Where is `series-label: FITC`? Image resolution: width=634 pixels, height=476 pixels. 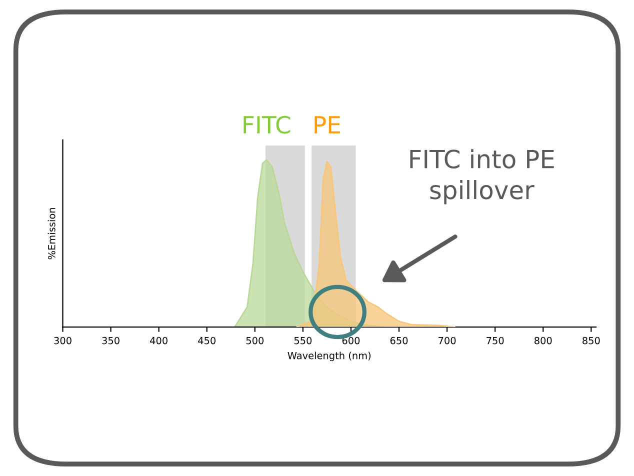
series-label: FITC is located at coordinates (267, 125).